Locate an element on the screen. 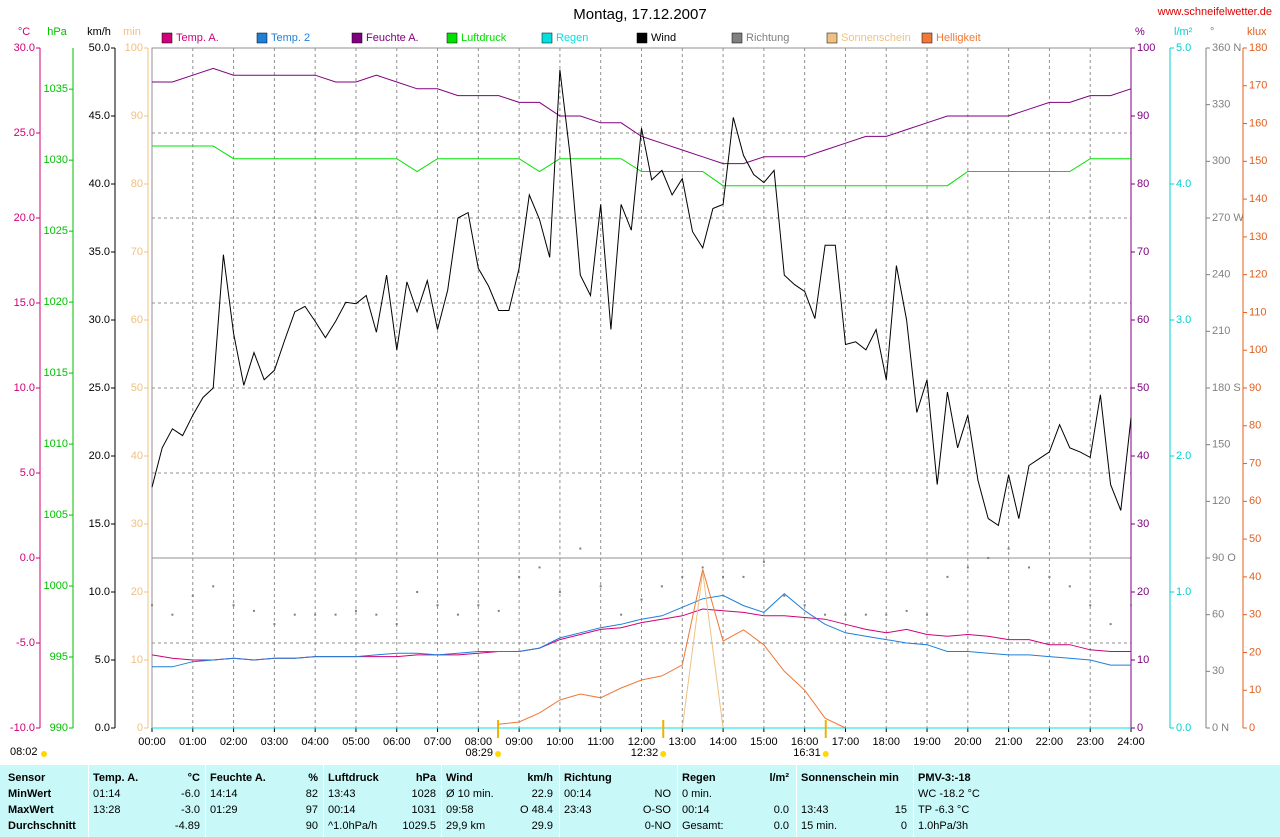 This screenshot has width=1280, height=837. table-cell: TP -6.3 °C is located at coordinates (944, 810).